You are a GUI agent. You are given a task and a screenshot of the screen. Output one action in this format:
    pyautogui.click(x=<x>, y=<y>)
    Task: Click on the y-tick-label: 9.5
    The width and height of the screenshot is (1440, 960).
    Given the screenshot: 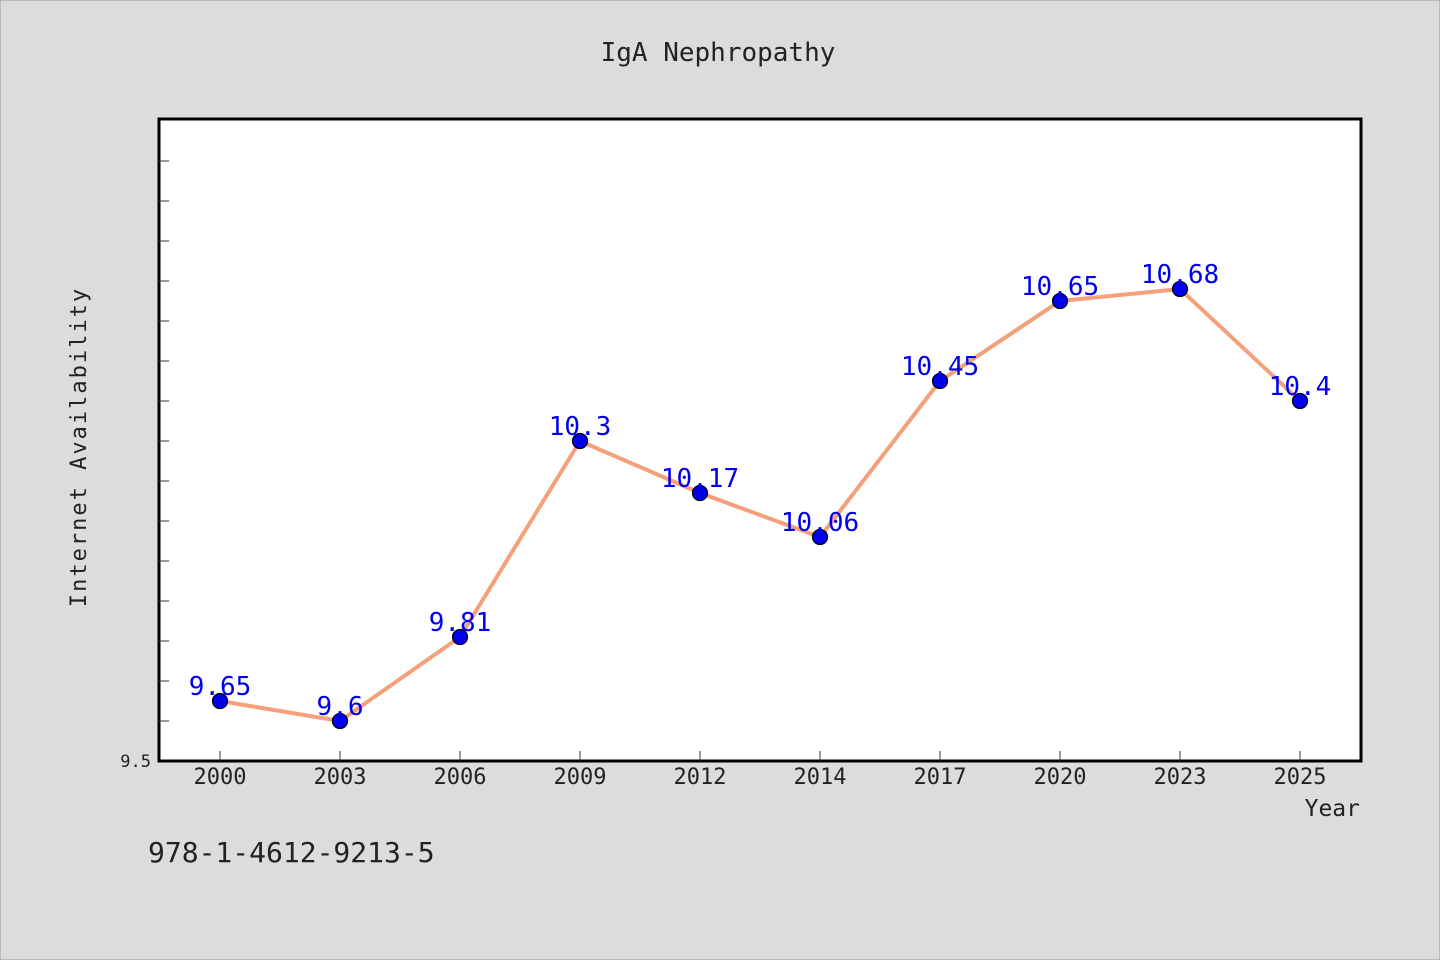 What is the action you would take?
    pyautogui.click(x=135, y=762)
    